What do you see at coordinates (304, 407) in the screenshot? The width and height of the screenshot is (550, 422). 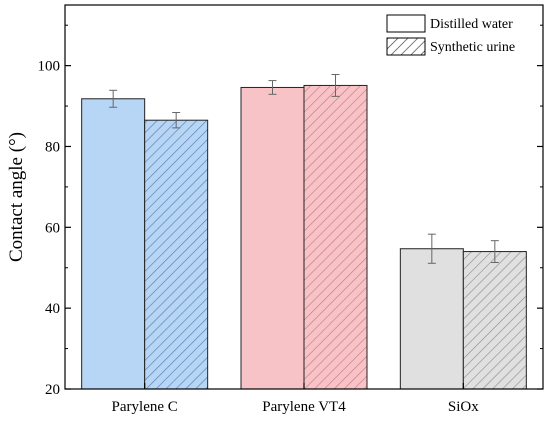 I see `x-tick-label-parylene-vt4: Parylene VT4` at bounding box center [304, 407].